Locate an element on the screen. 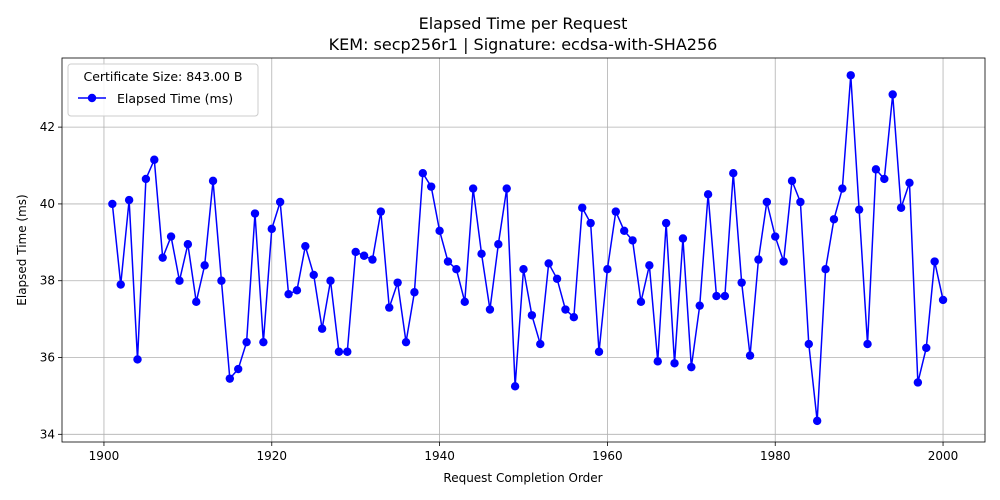  legend-point-marker is located at coordinates (92, 98).